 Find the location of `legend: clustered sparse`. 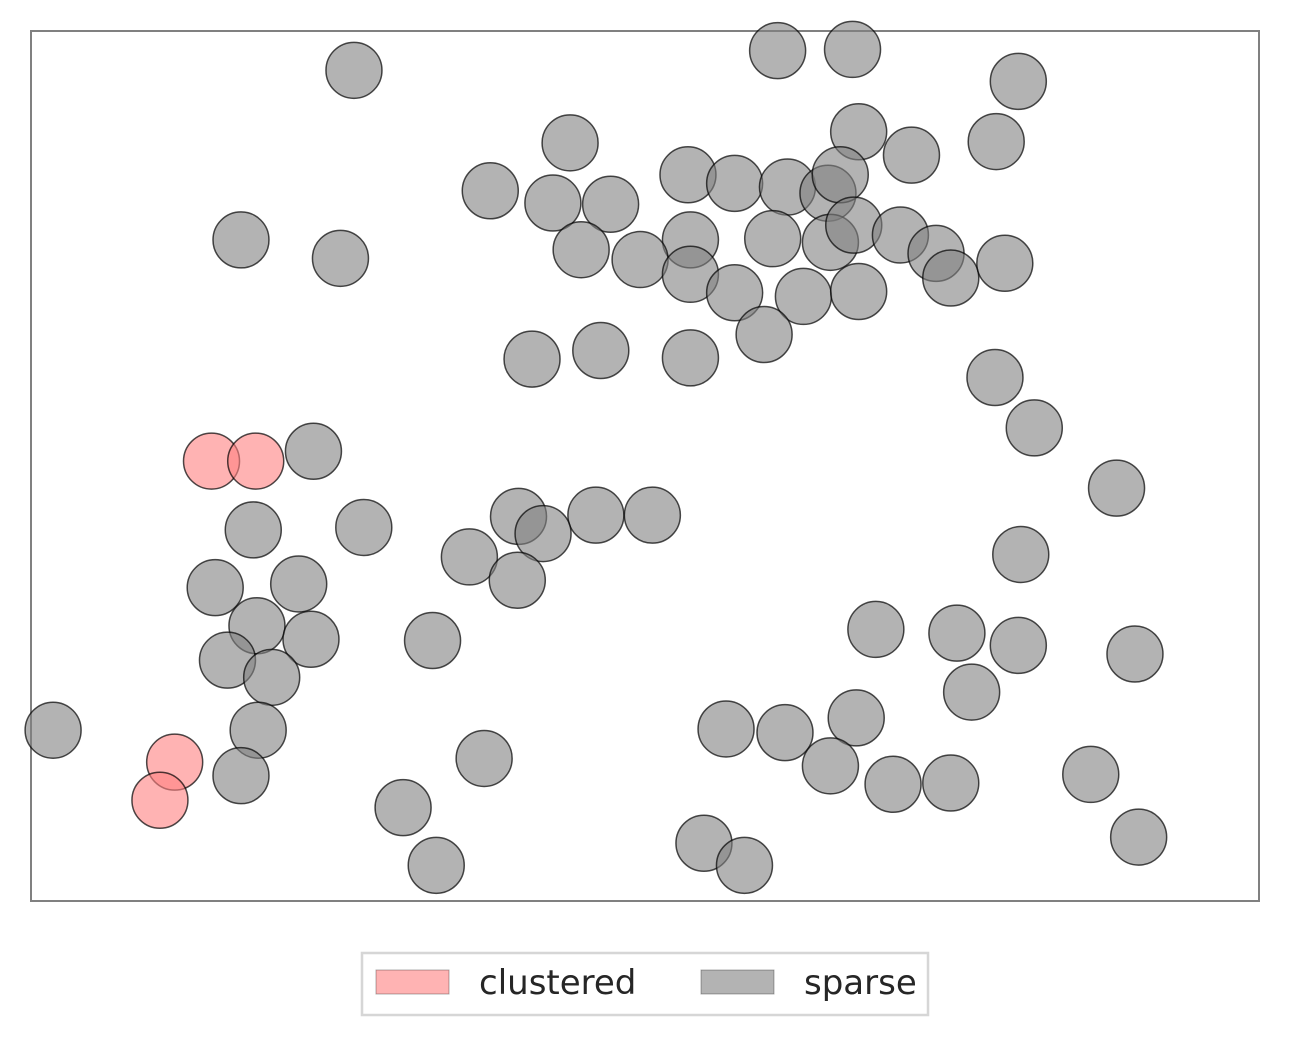

legend: clustered sparse is located at coordinates (645, 984).